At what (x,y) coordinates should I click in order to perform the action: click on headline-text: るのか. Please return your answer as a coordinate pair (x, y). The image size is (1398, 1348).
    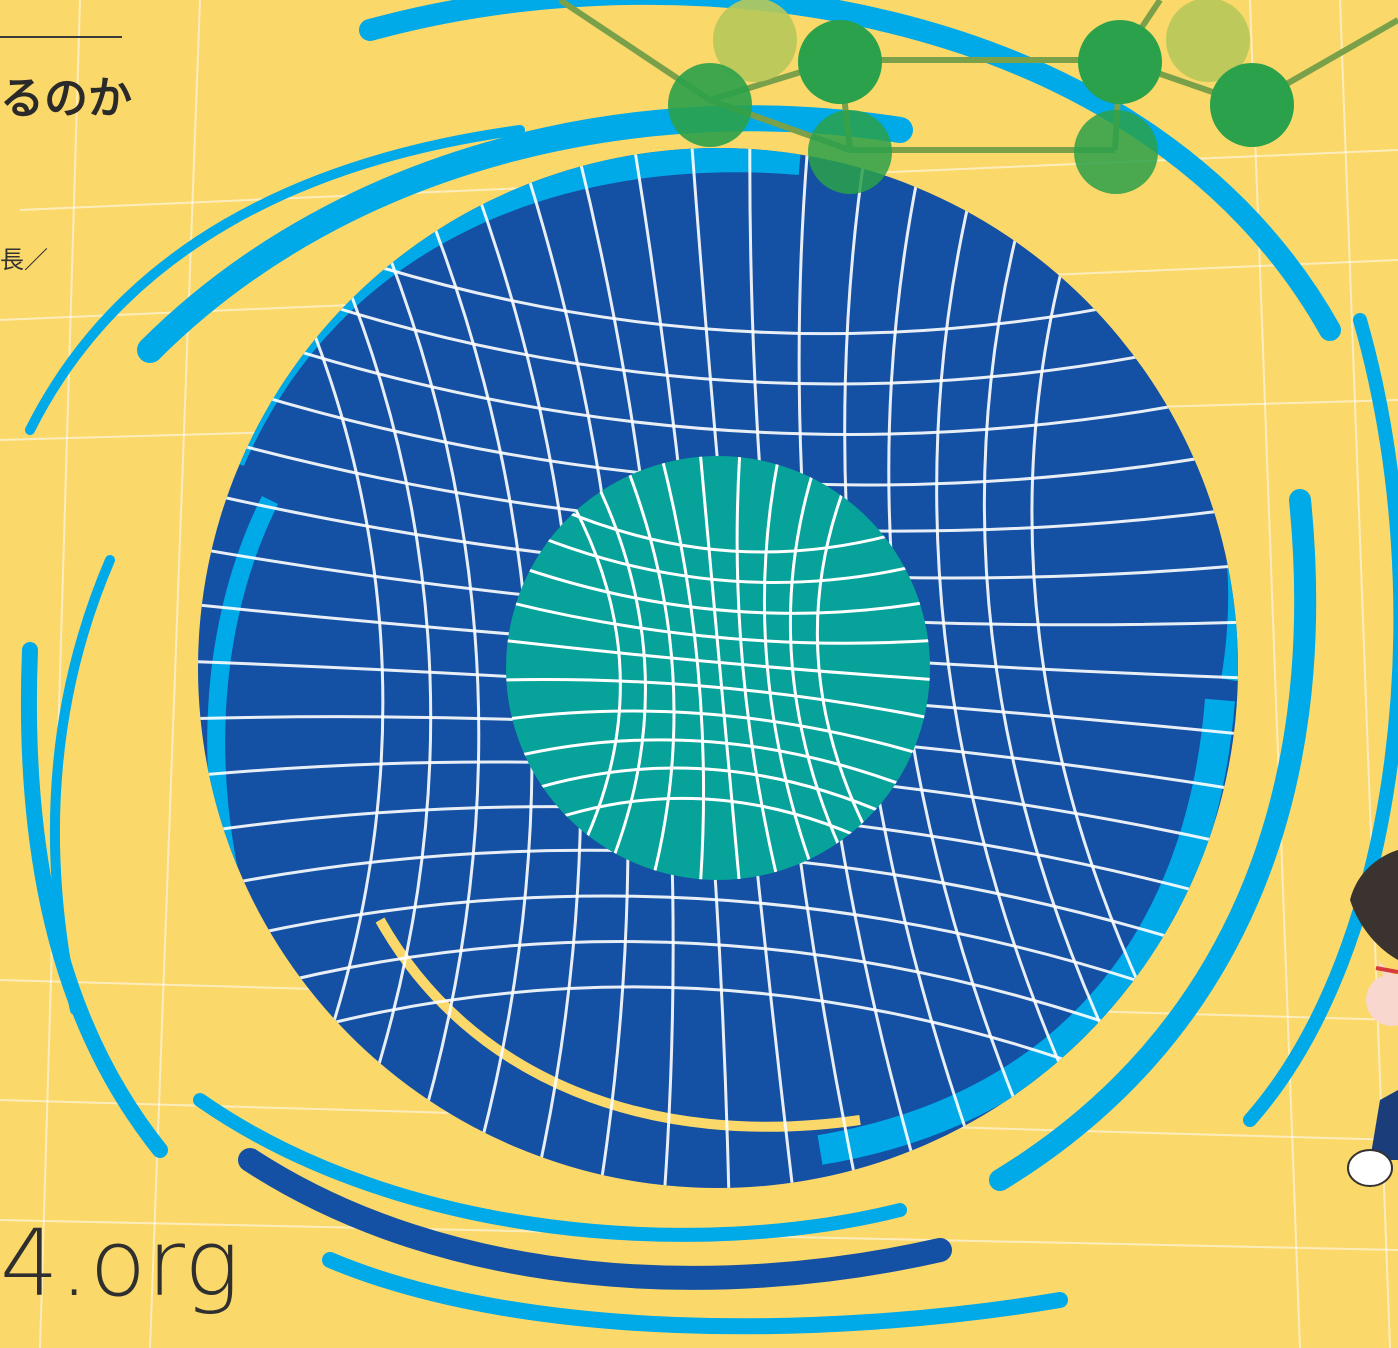
    Looking at the image, I should click on (66, 98).